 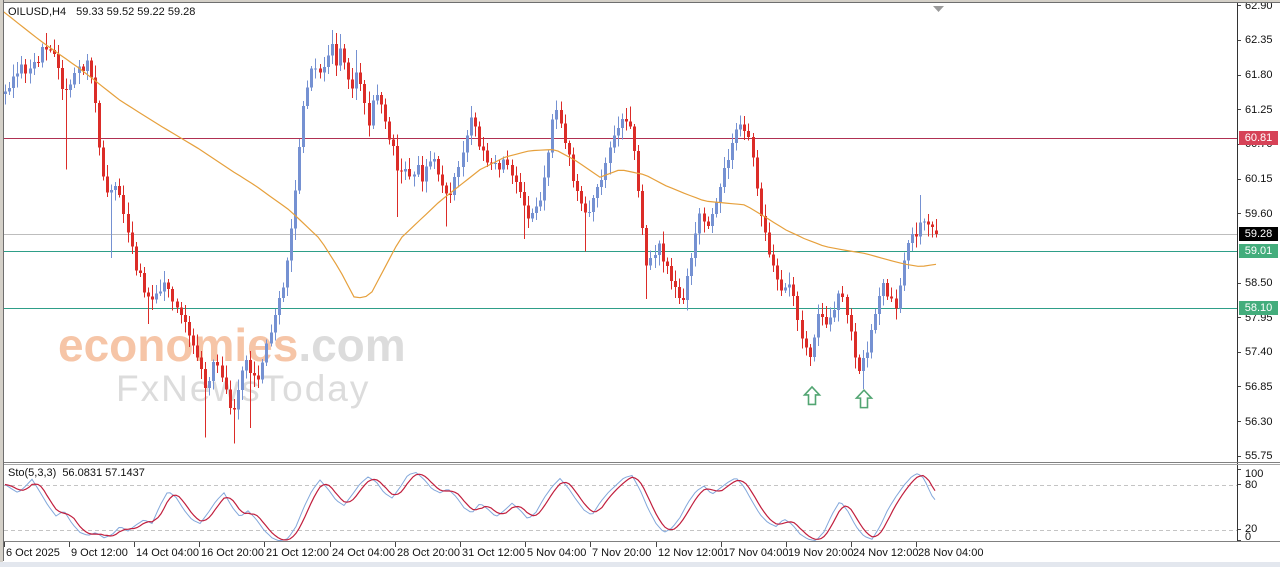 What do you see at coordinates (232, 553) in the screenshot?
I see `time-tick-label: 16 Oct 20:00` at bounding box center [232, 553].